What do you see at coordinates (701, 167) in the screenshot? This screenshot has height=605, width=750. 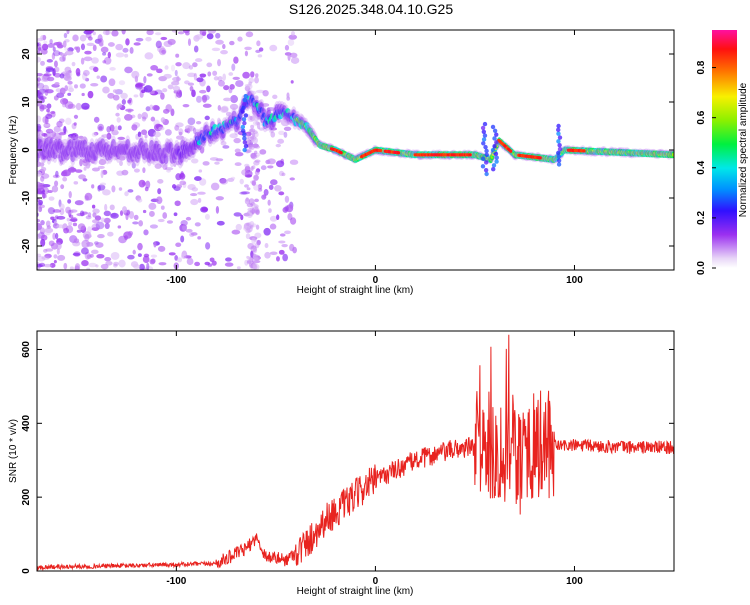 I see `colorbar-tick-label: 0.4` at bounding box center [701, 167].